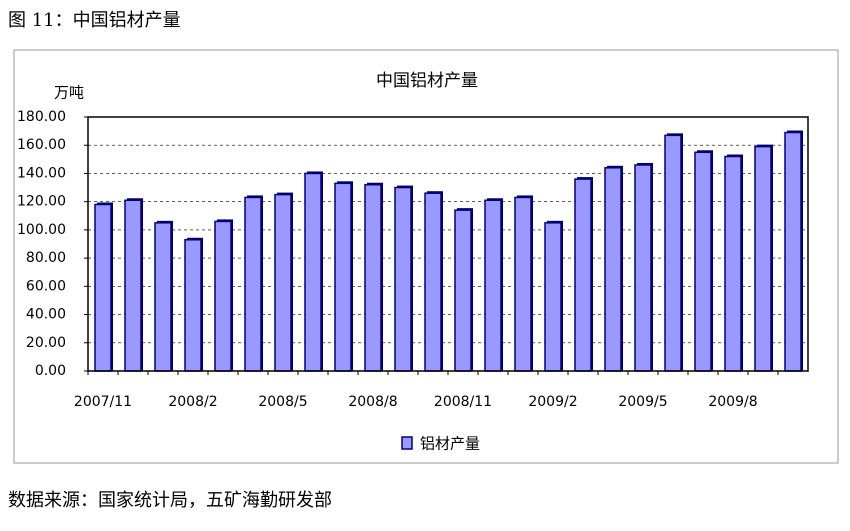  I want to click on x-tick-label: 2008/2, so click(192, 402).